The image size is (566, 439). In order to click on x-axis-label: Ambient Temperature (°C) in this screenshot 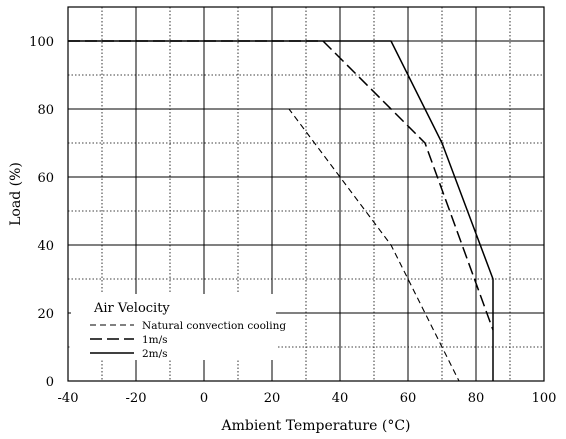, I will do `click(315, 426)`.